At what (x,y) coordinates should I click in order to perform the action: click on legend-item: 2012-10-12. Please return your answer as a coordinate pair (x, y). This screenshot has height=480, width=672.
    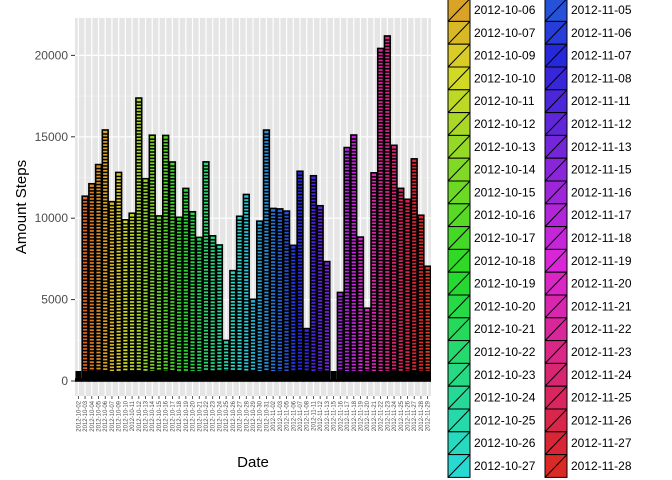
    Looking at the image, I should click on (491, 124).